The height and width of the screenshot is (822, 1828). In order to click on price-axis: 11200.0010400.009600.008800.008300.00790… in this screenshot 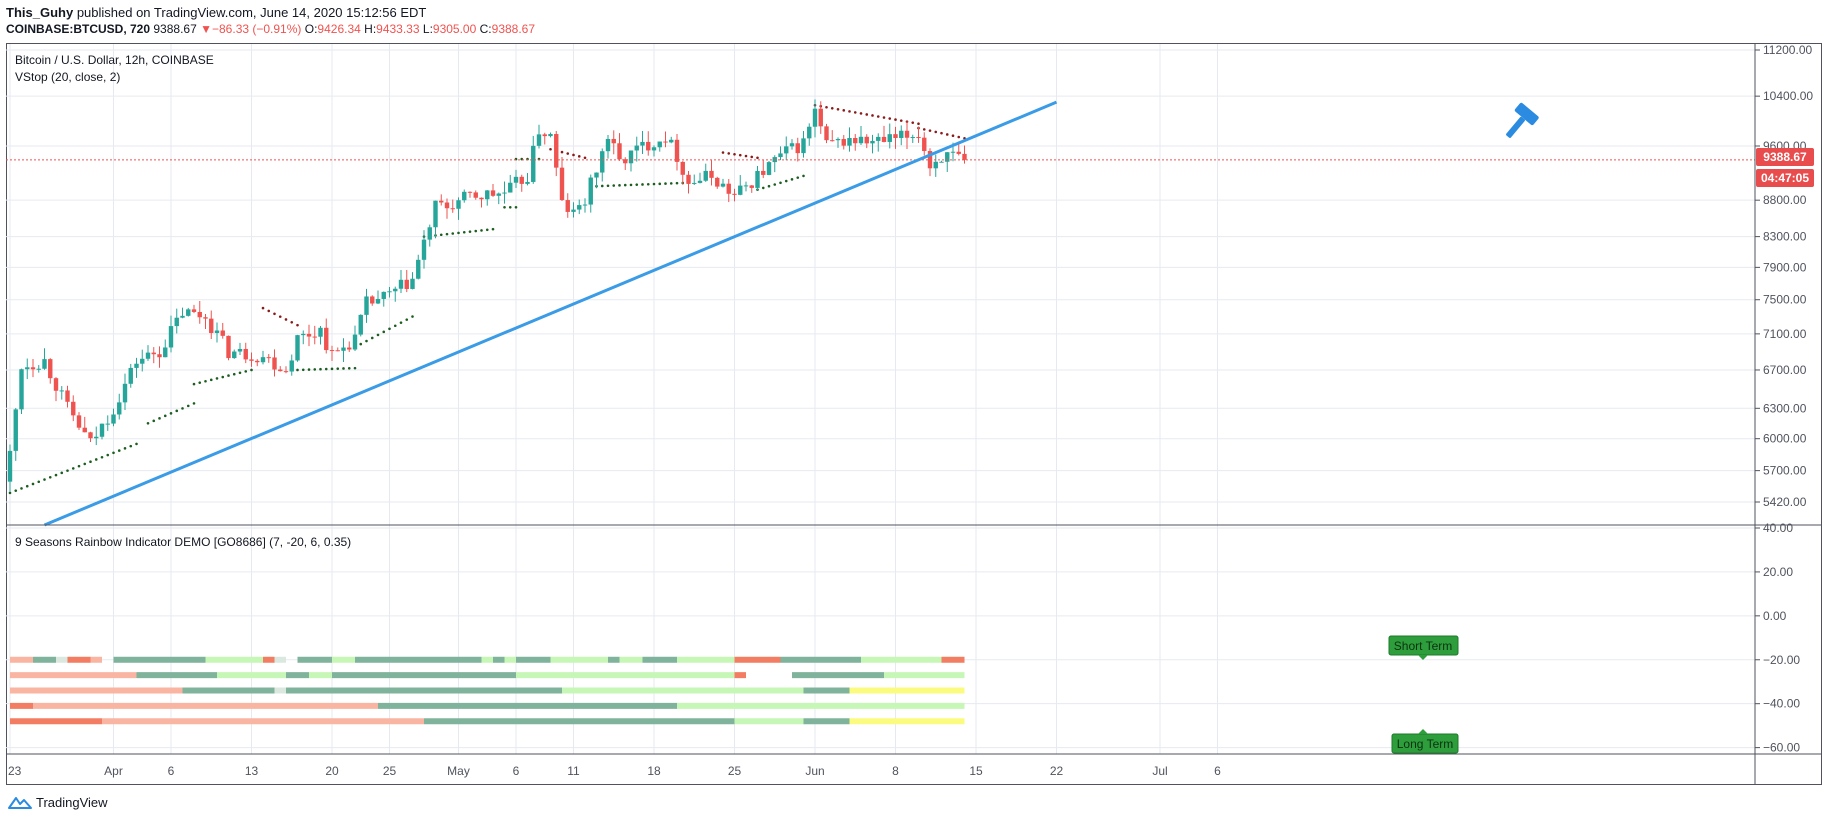, I will do `click(1784, 276)`.